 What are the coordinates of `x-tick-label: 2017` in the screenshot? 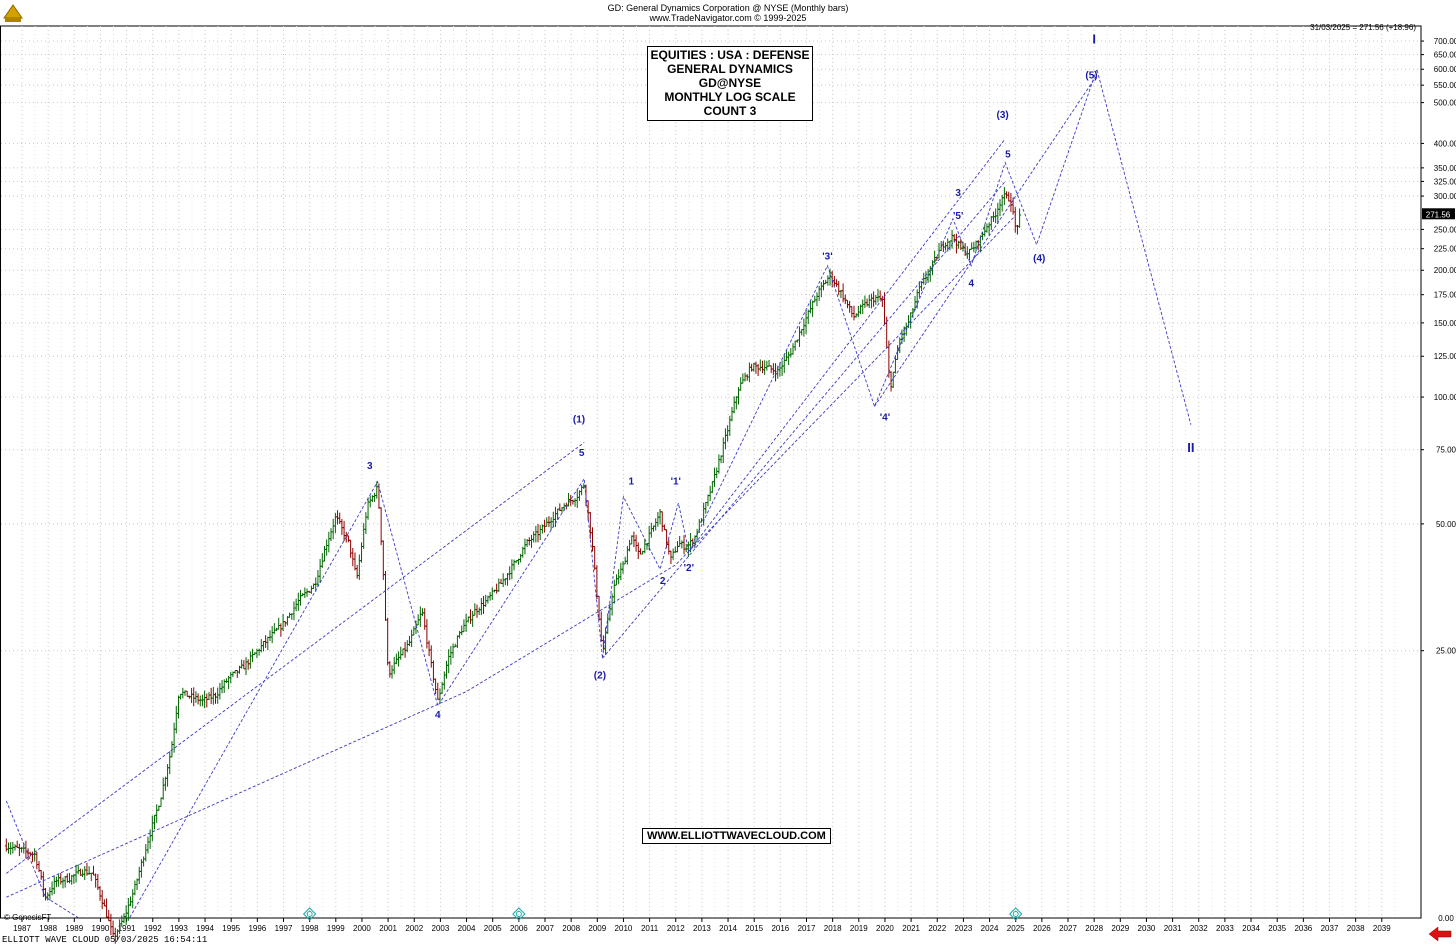 It's located at (807, 928).